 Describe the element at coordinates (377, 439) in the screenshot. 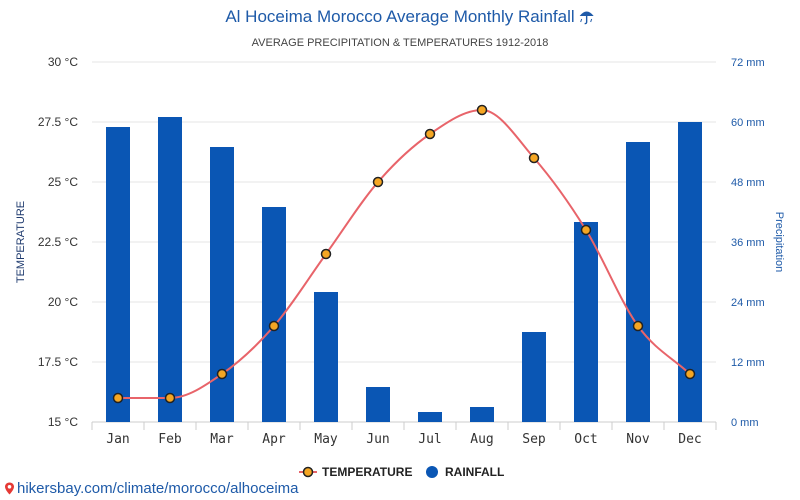

I see `x-tick-label: Jun` at that location.